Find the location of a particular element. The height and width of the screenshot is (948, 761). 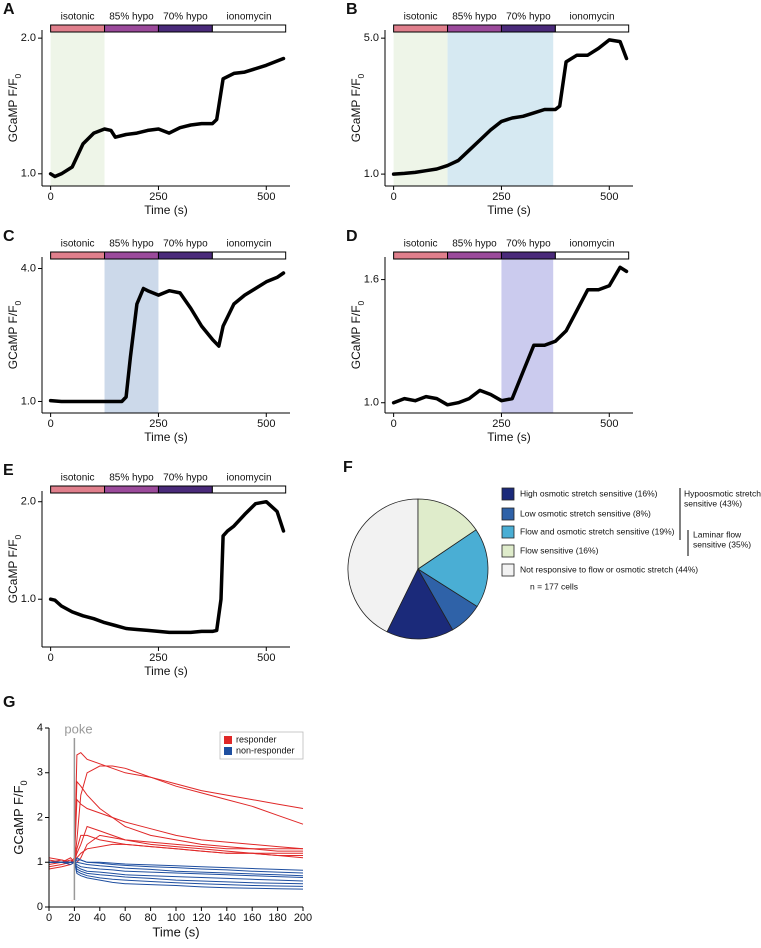

x-tick-label: 40 is located at coordinates (100, 918).